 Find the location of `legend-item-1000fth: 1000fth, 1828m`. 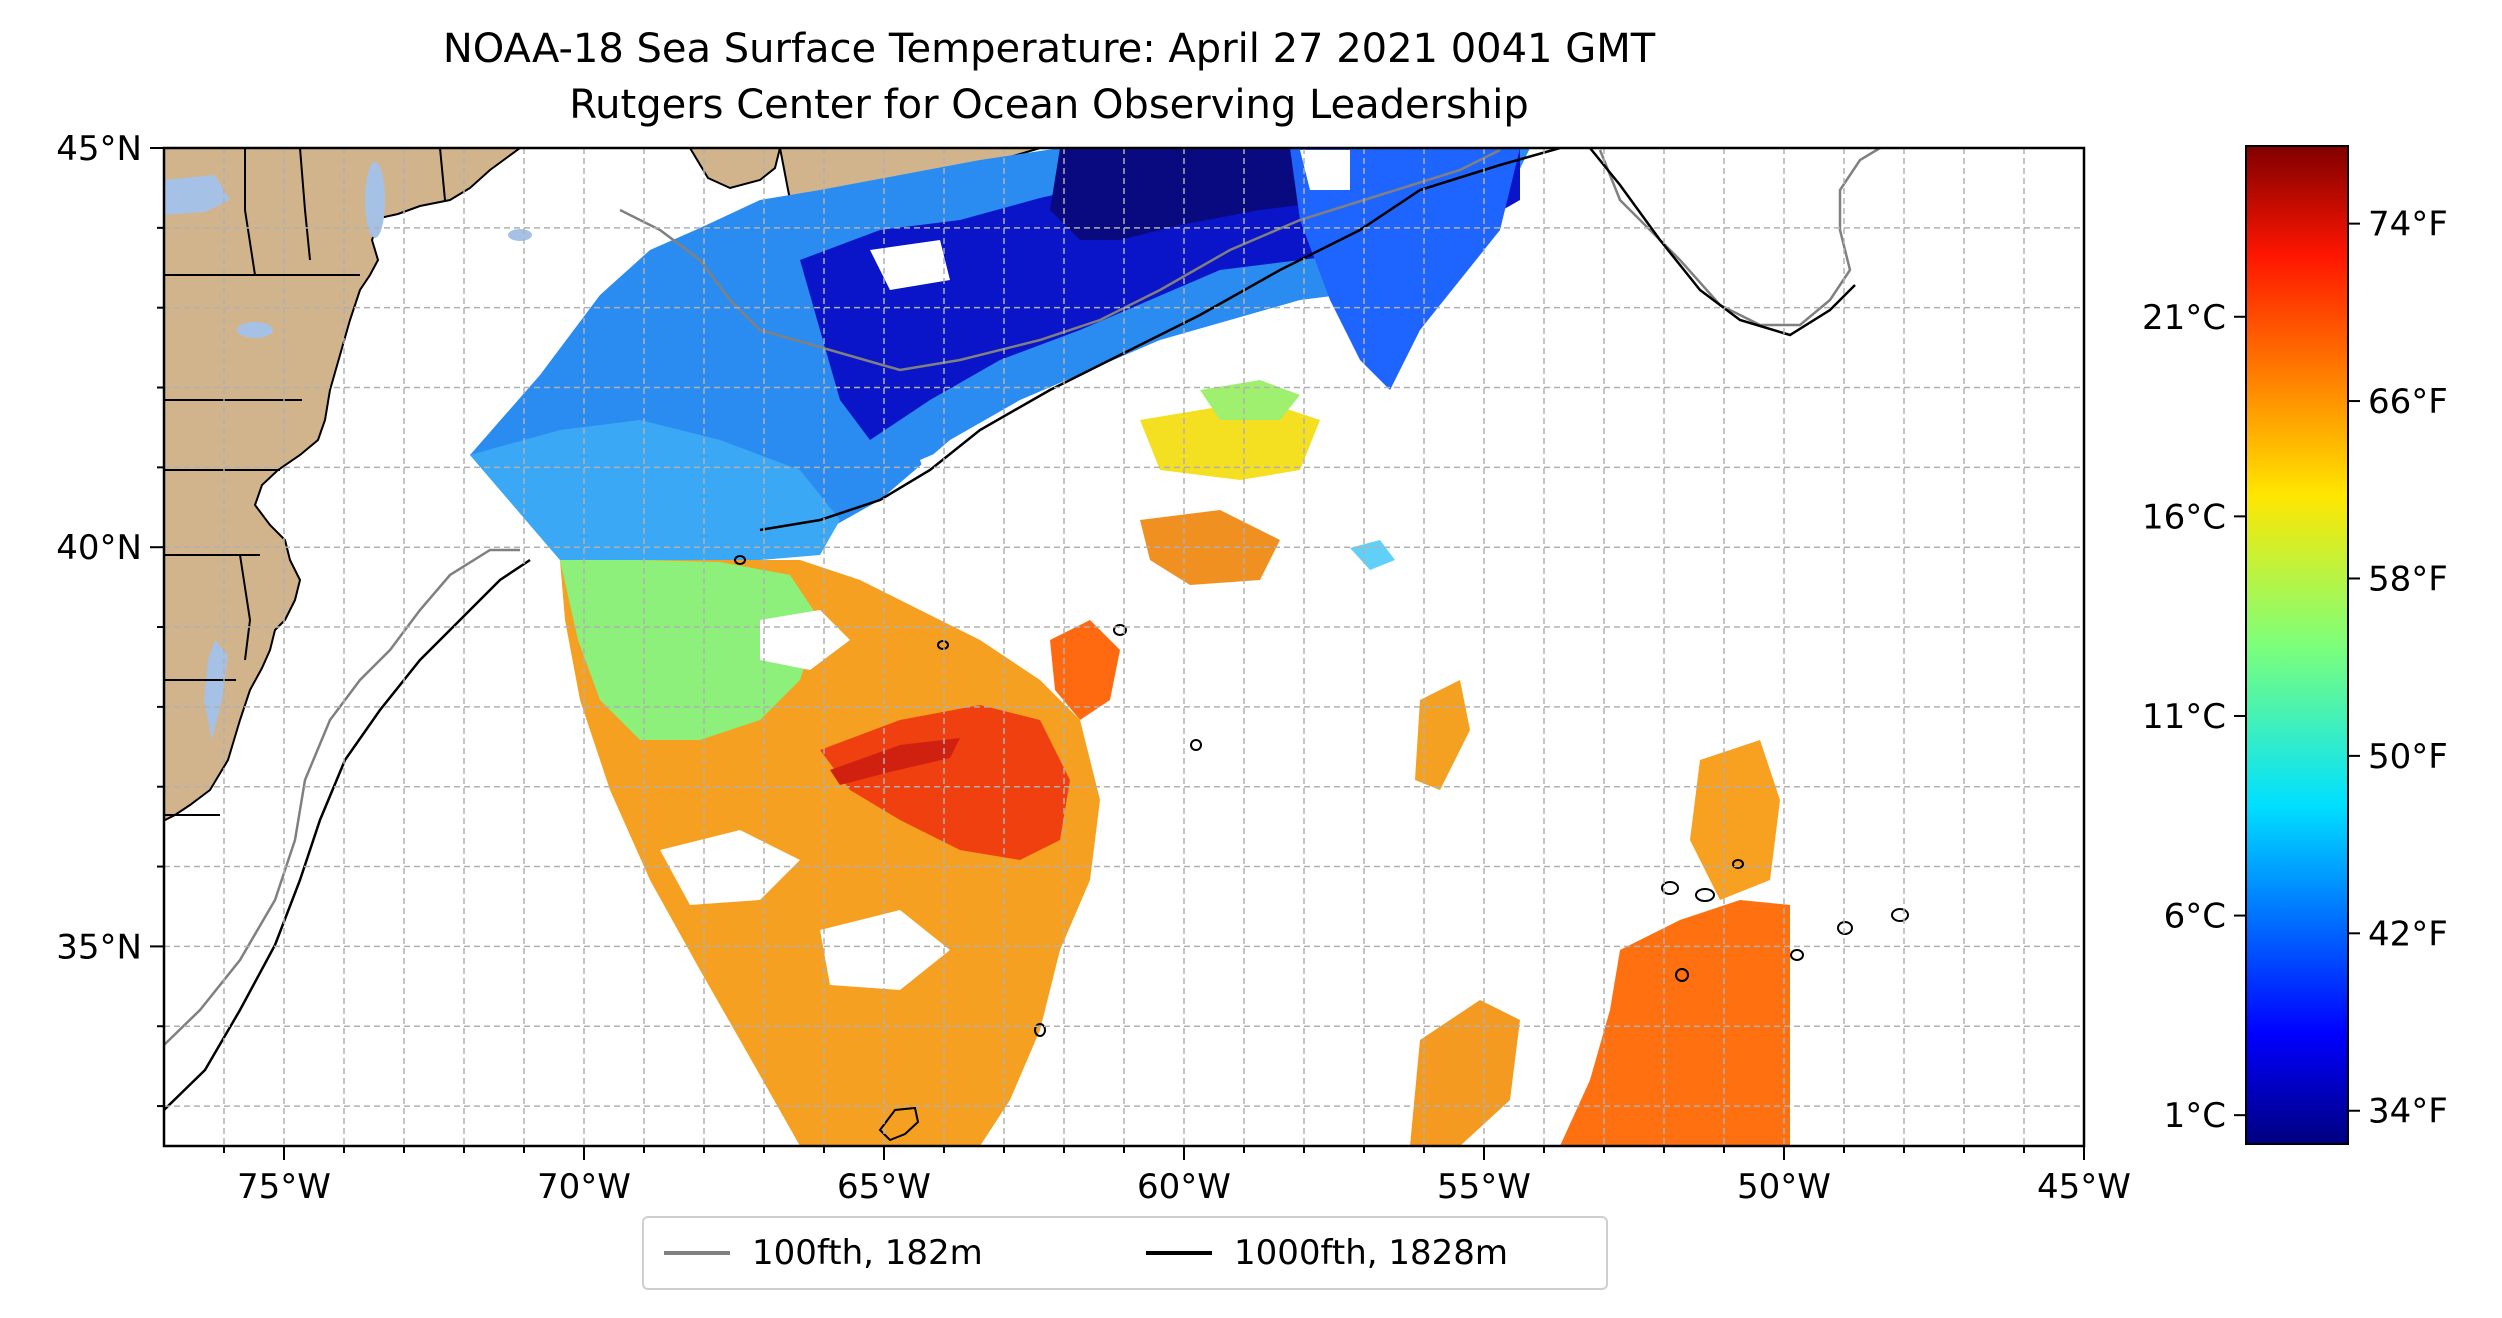

legend-item-1000fth: 1000fth, 1828m is located at coordinates (1327, 1253).